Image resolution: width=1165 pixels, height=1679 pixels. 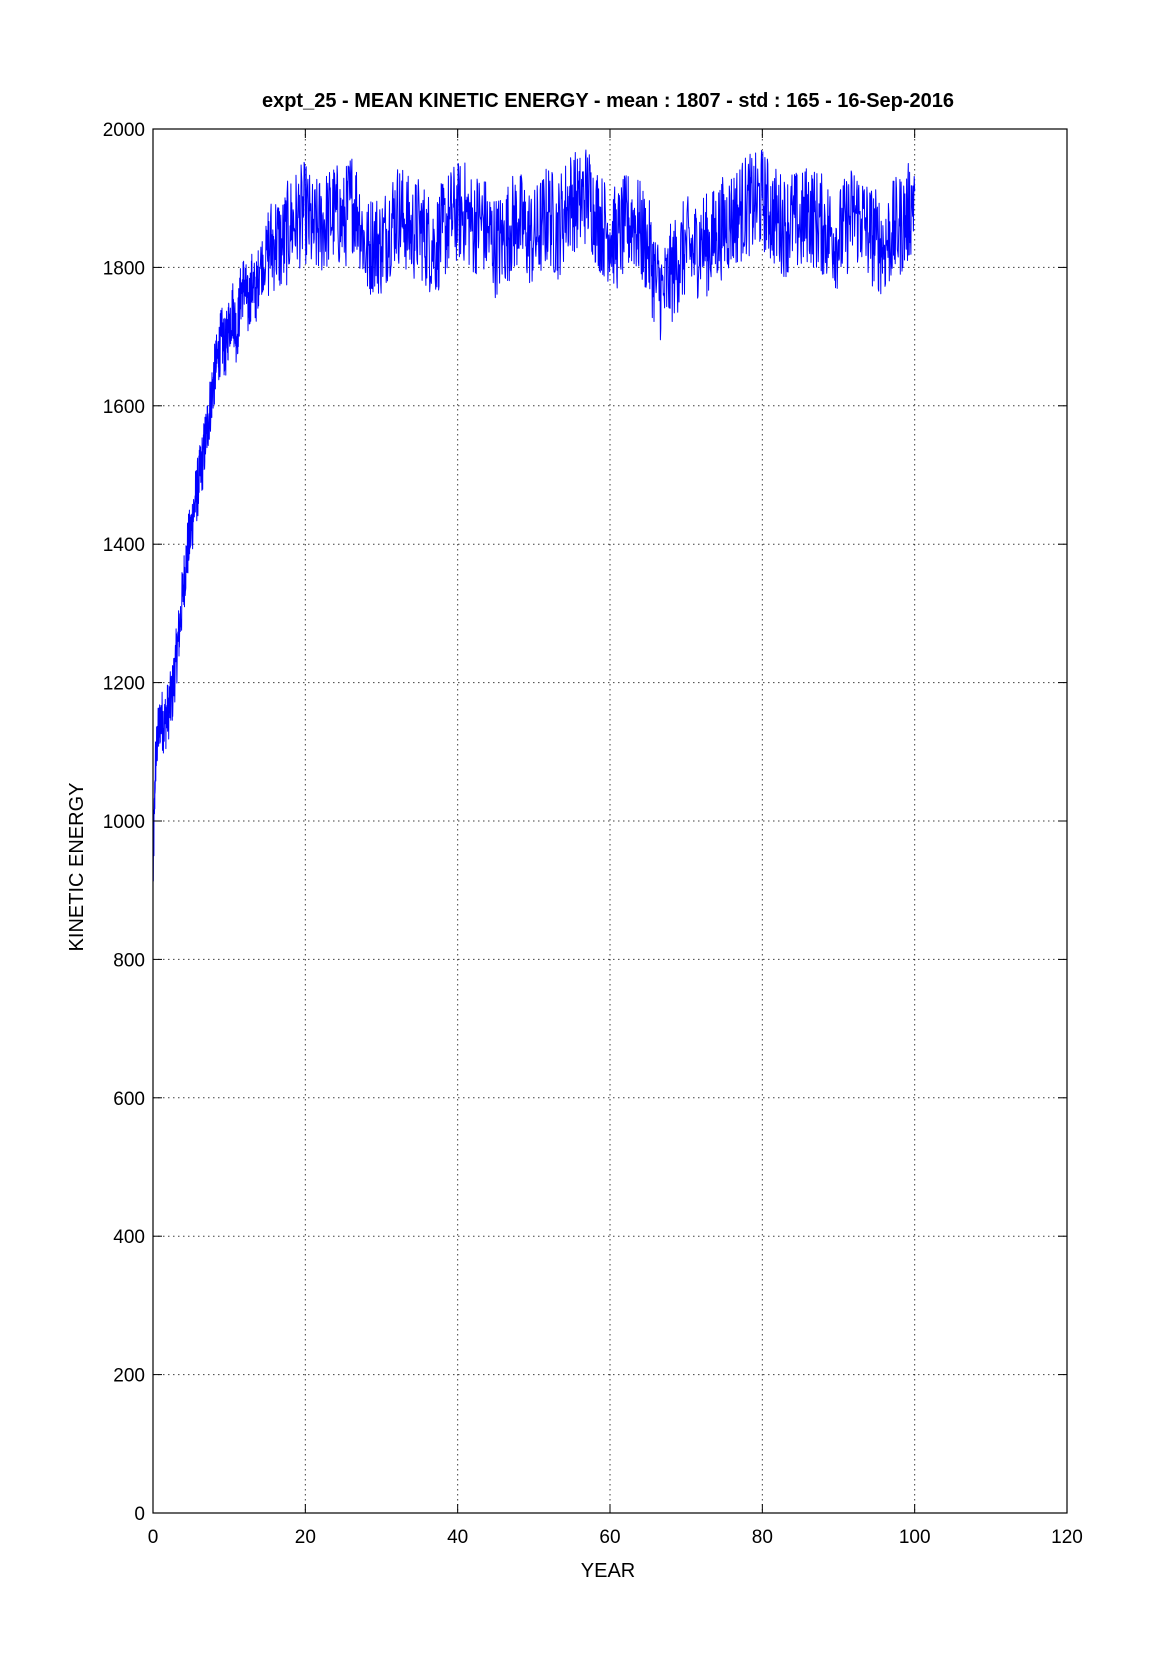 What do you see at coordinates (1067, 1537) in the screenshot?
I see `x-tick-label: 120` at bounding box center [1067, 1537].